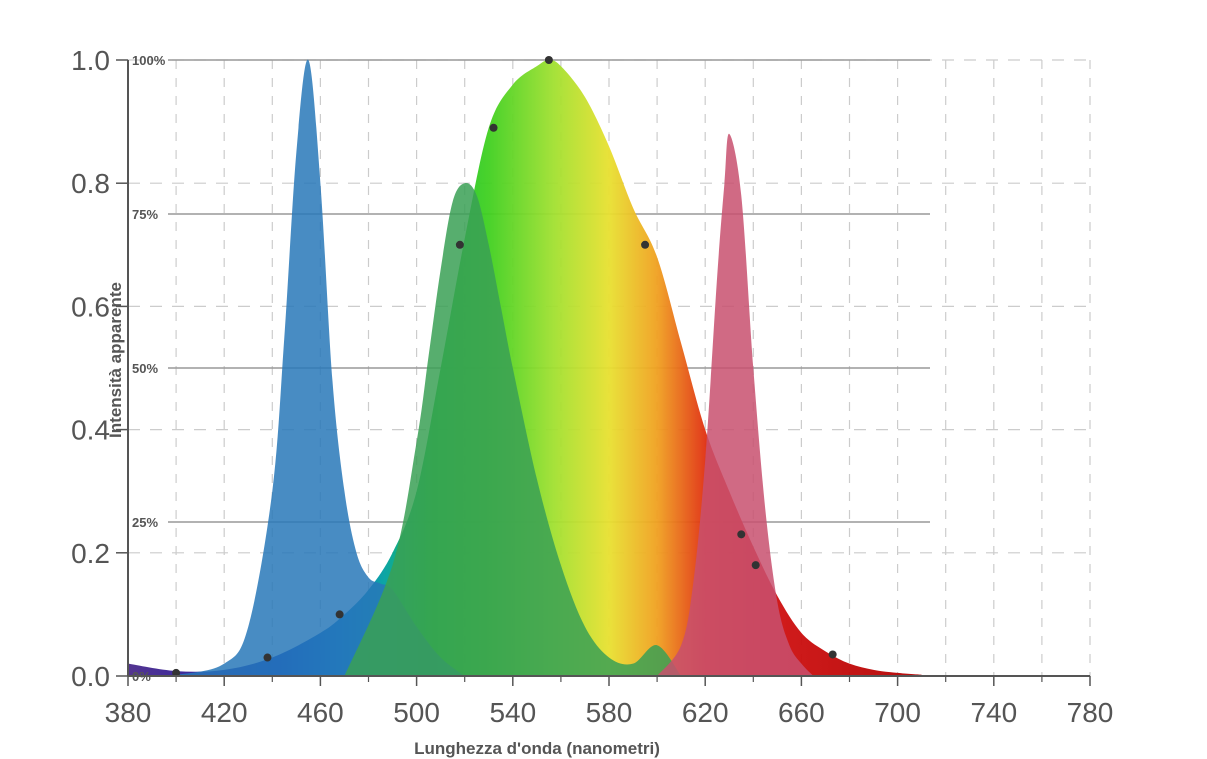 This screenshot has height=759, width=1207. Describe the element at coordinates (801, 712) in the screenshot. I see `x-tick-label: 660` at that location.